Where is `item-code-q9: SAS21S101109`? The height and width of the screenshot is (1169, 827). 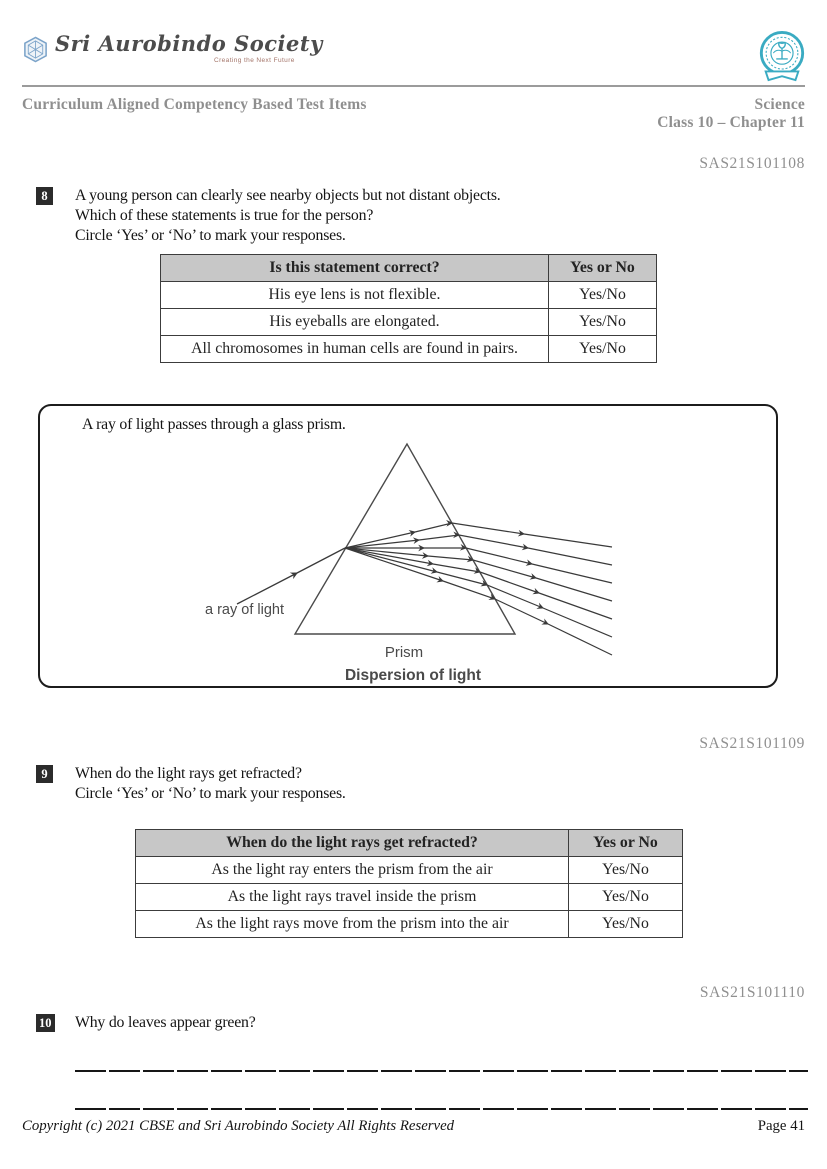
item-code-q9: SAS21S101109 is located at coordinates (752, 743).